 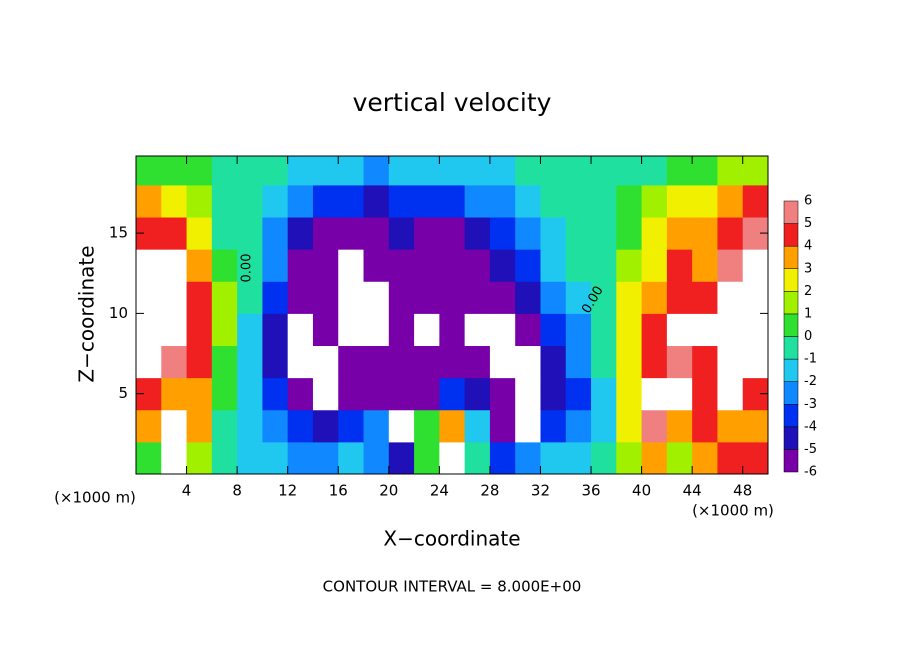 I want to click on x-tick-label: 36, so click(x=590, y=491).